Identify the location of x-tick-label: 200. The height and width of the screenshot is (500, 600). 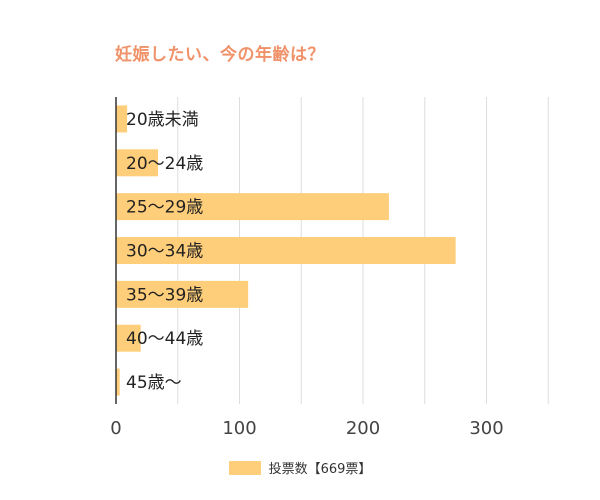
(363, 428).